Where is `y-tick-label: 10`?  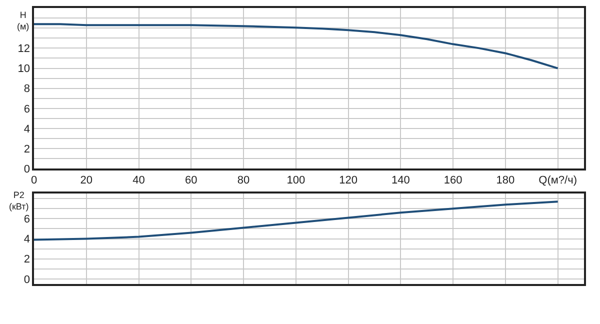 y-tick-label: 10 is located at coordinates (24, 69).